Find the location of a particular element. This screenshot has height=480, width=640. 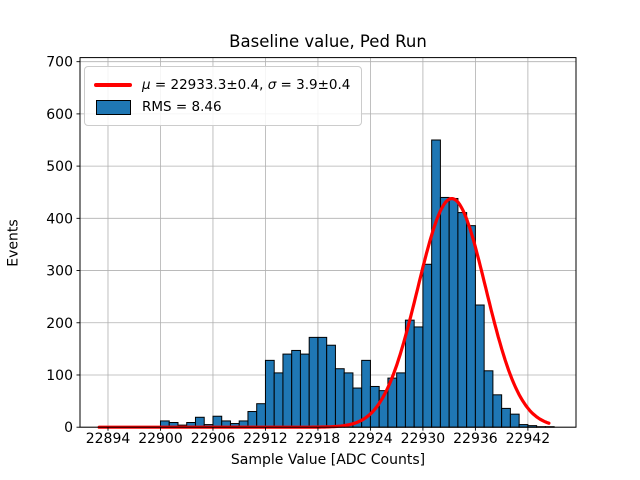

blue-patch-icon is located at coordinates (113, 107).